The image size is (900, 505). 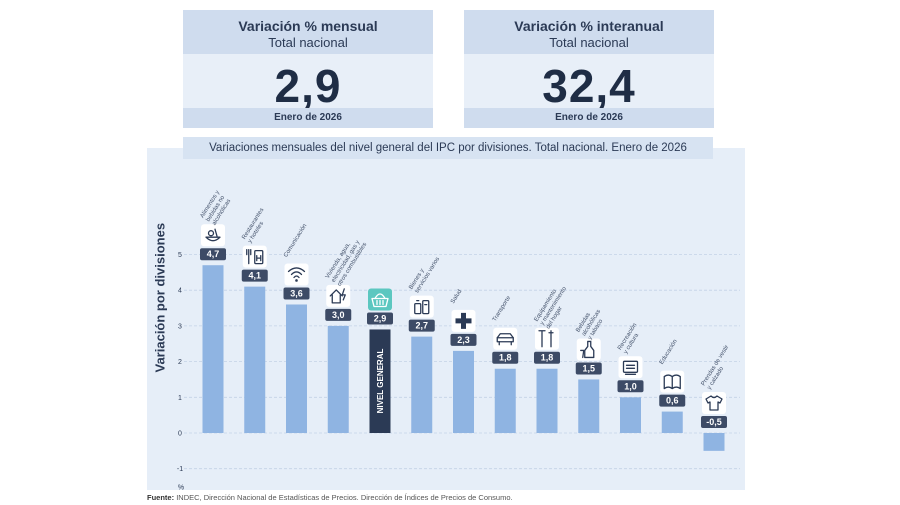 What do you see at coordinates (213, 235) in the screenshot?
I see `food-icon` at bounding box center [213, 235].